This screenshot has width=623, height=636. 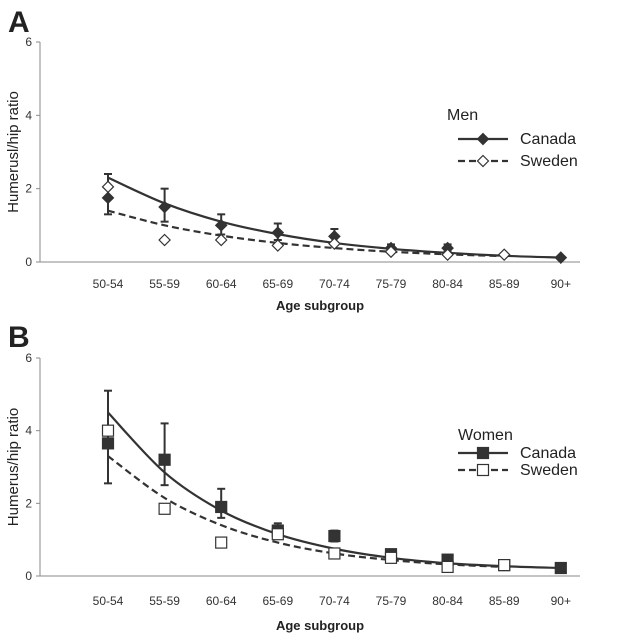 What do you see at coordinates (512, 138) in the screenshot?
I see `legend: Men Canada Sweden` at bounding box center [512, 138].